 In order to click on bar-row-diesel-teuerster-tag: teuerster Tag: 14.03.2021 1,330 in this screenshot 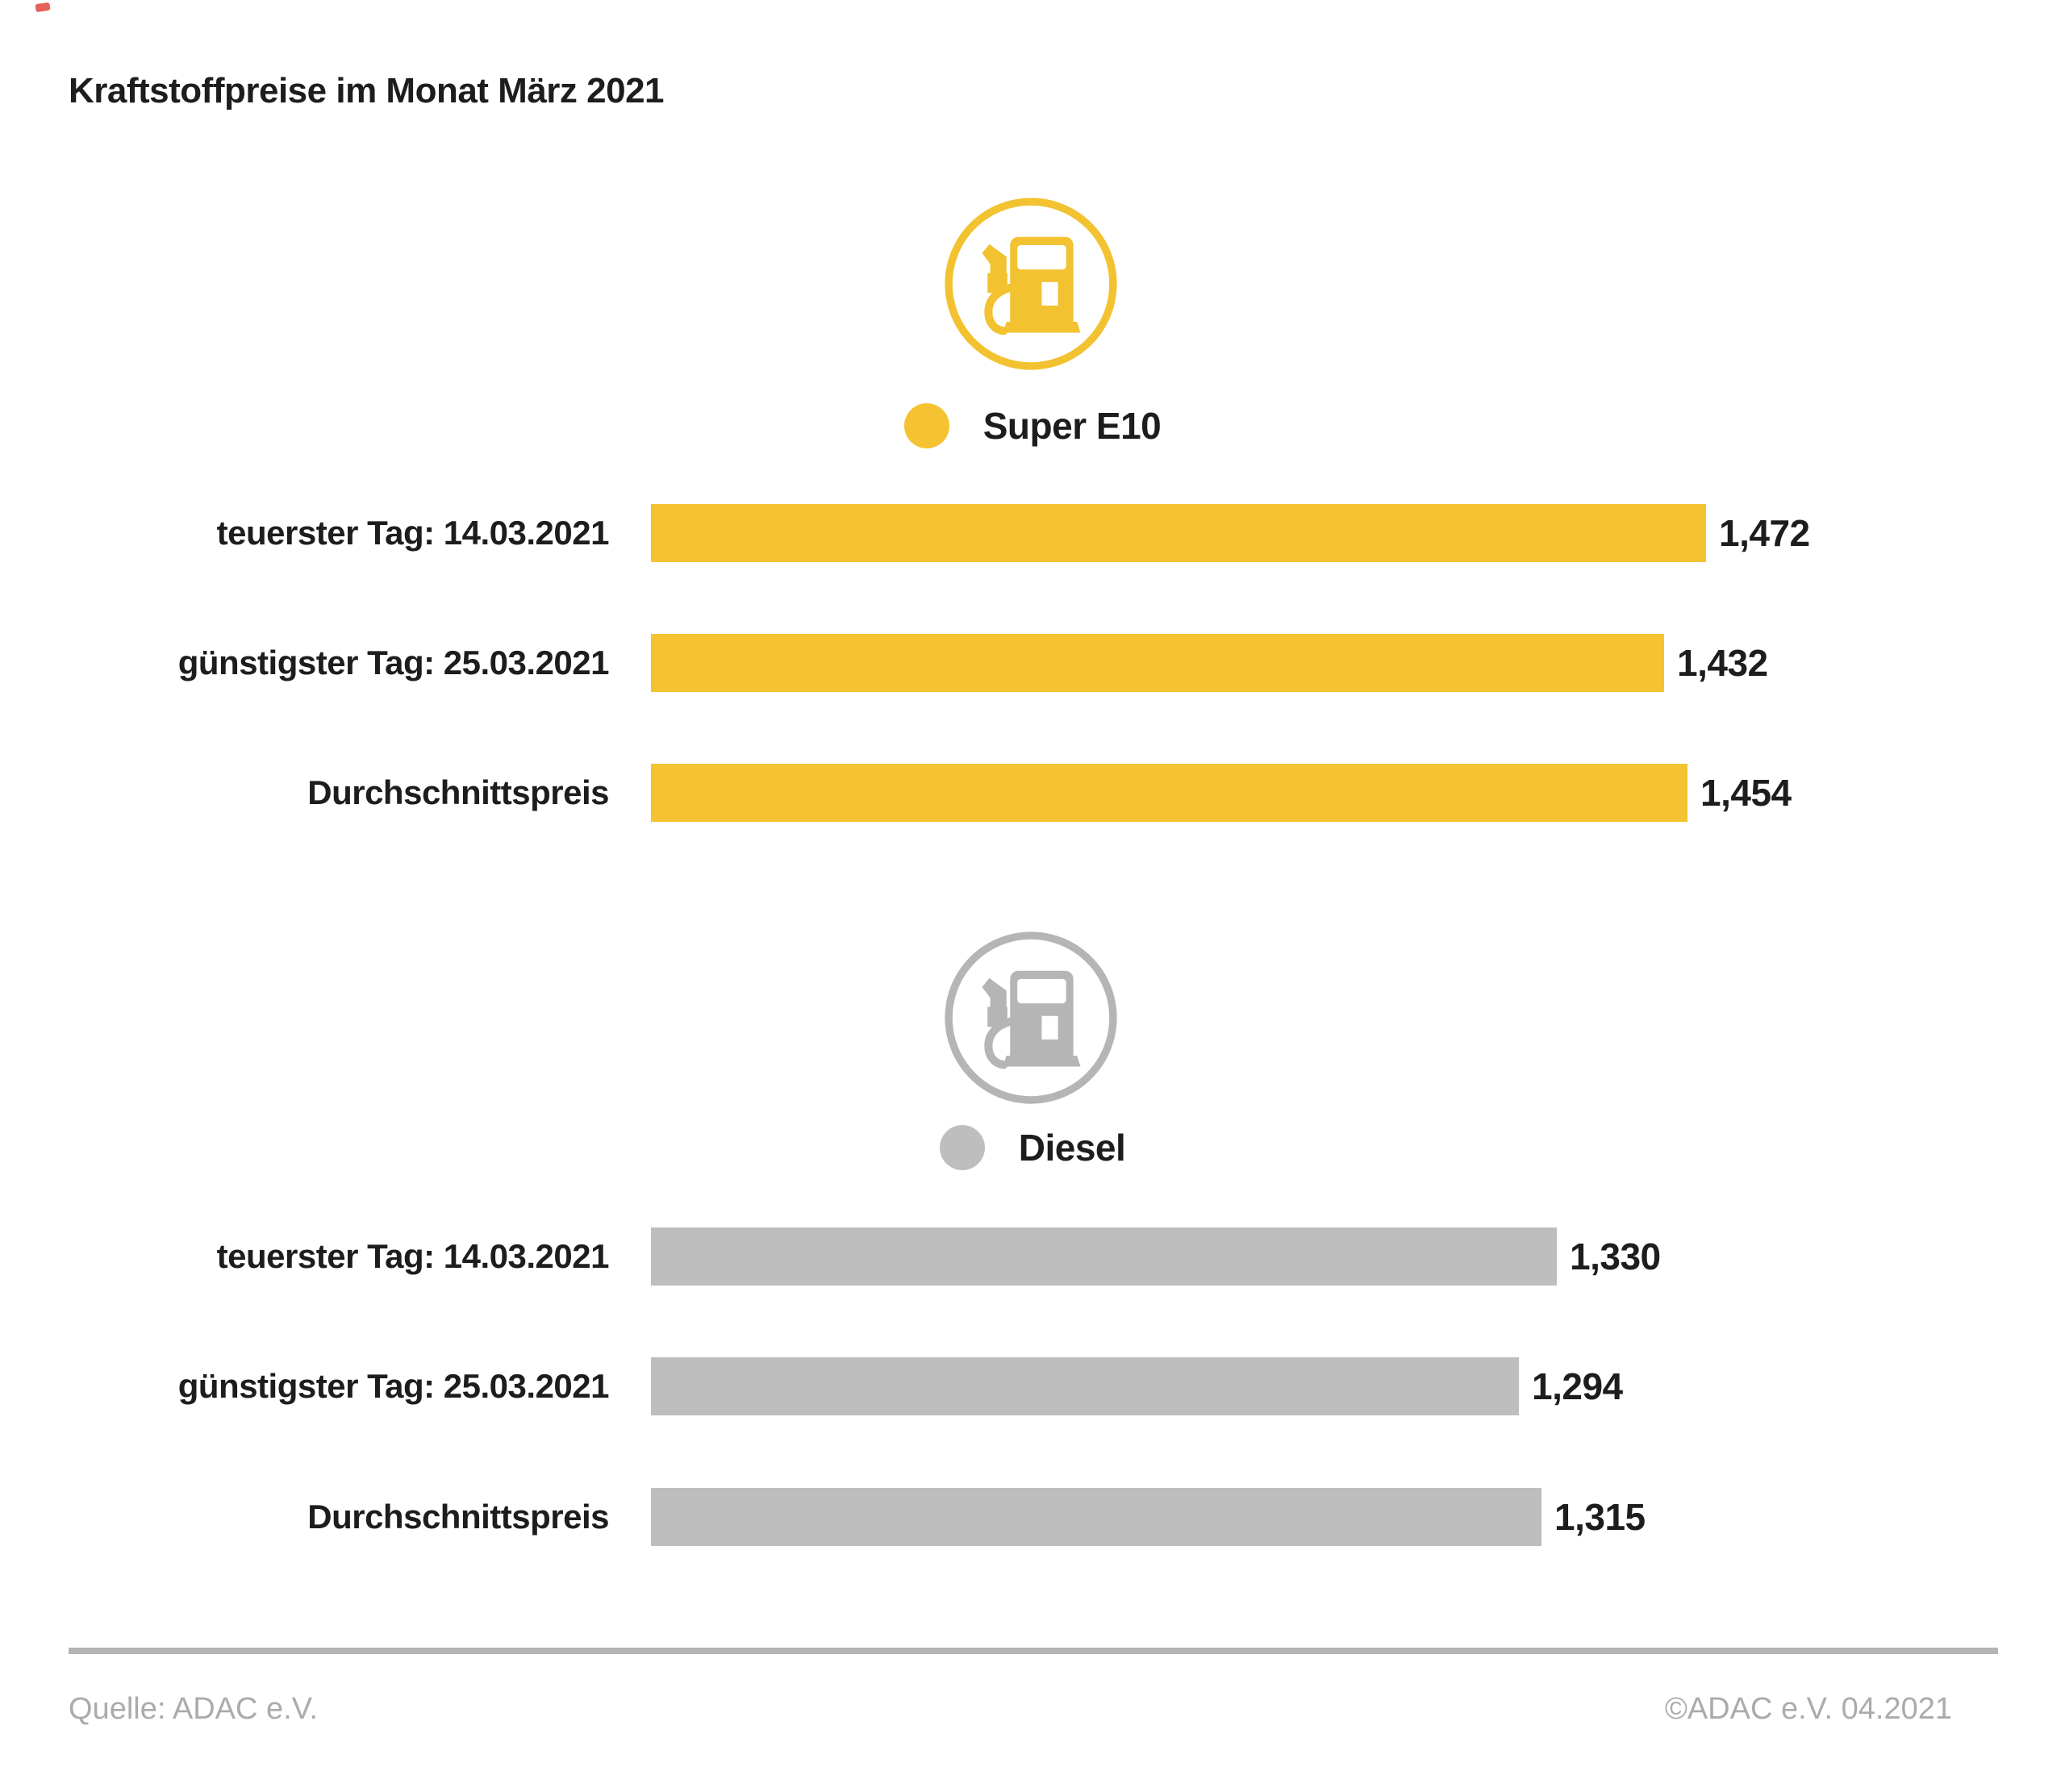, I will do `click(1067, 1256)`.